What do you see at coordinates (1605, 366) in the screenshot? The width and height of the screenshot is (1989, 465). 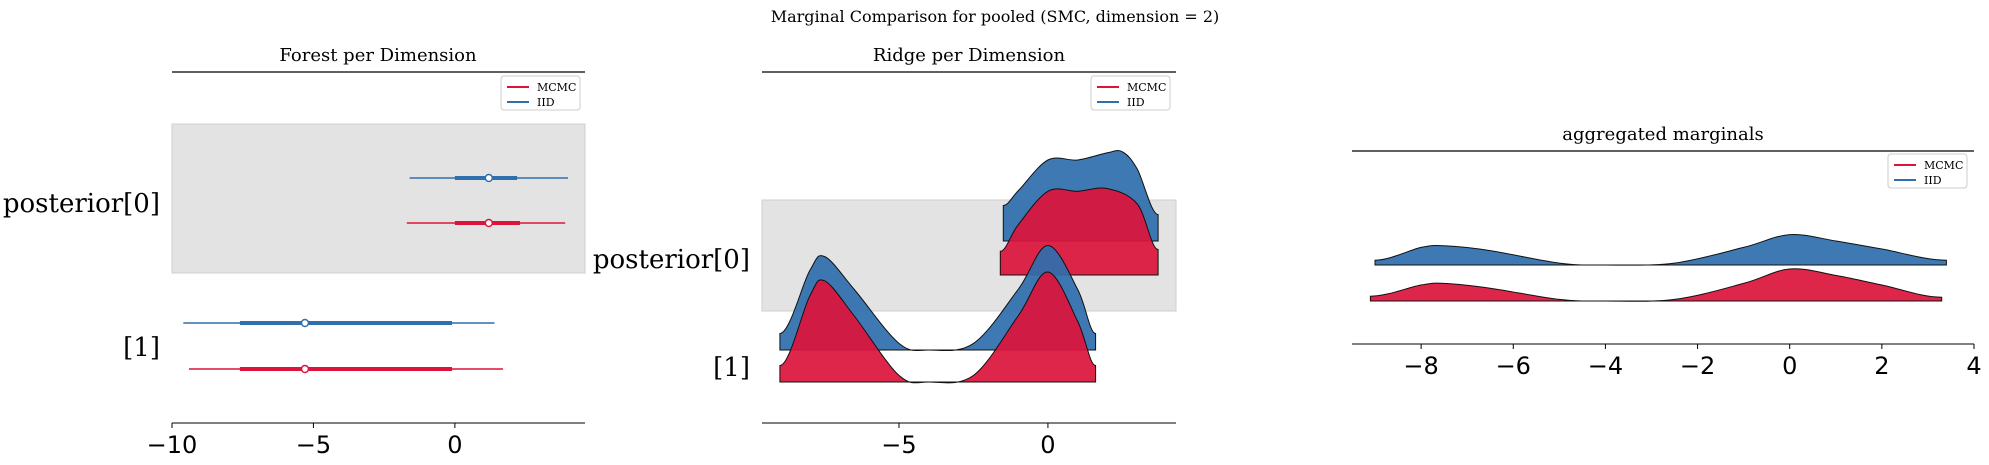 I see `x-tick-label: −4` at bounding box center [1605, 366].